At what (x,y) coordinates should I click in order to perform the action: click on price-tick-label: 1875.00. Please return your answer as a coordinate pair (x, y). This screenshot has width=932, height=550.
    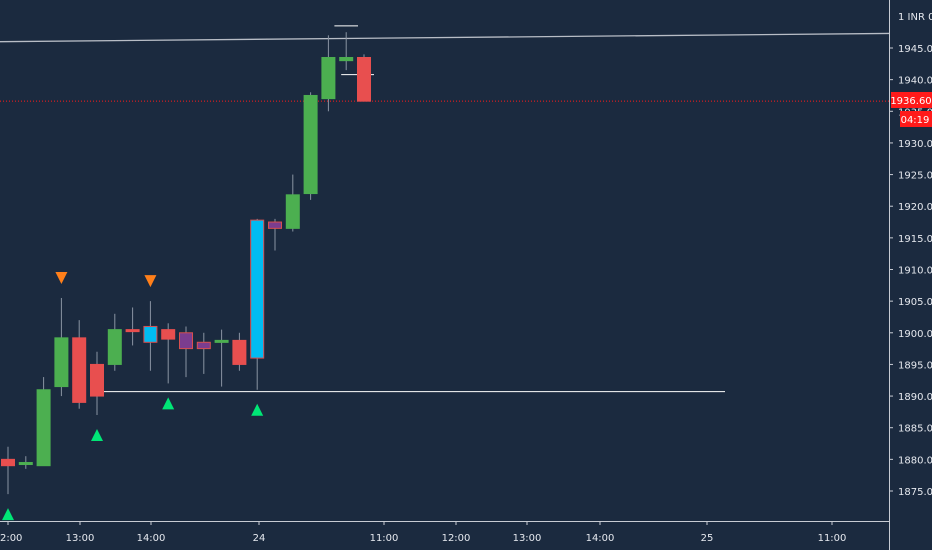
    Looking at the image, I should click on (915, 492).